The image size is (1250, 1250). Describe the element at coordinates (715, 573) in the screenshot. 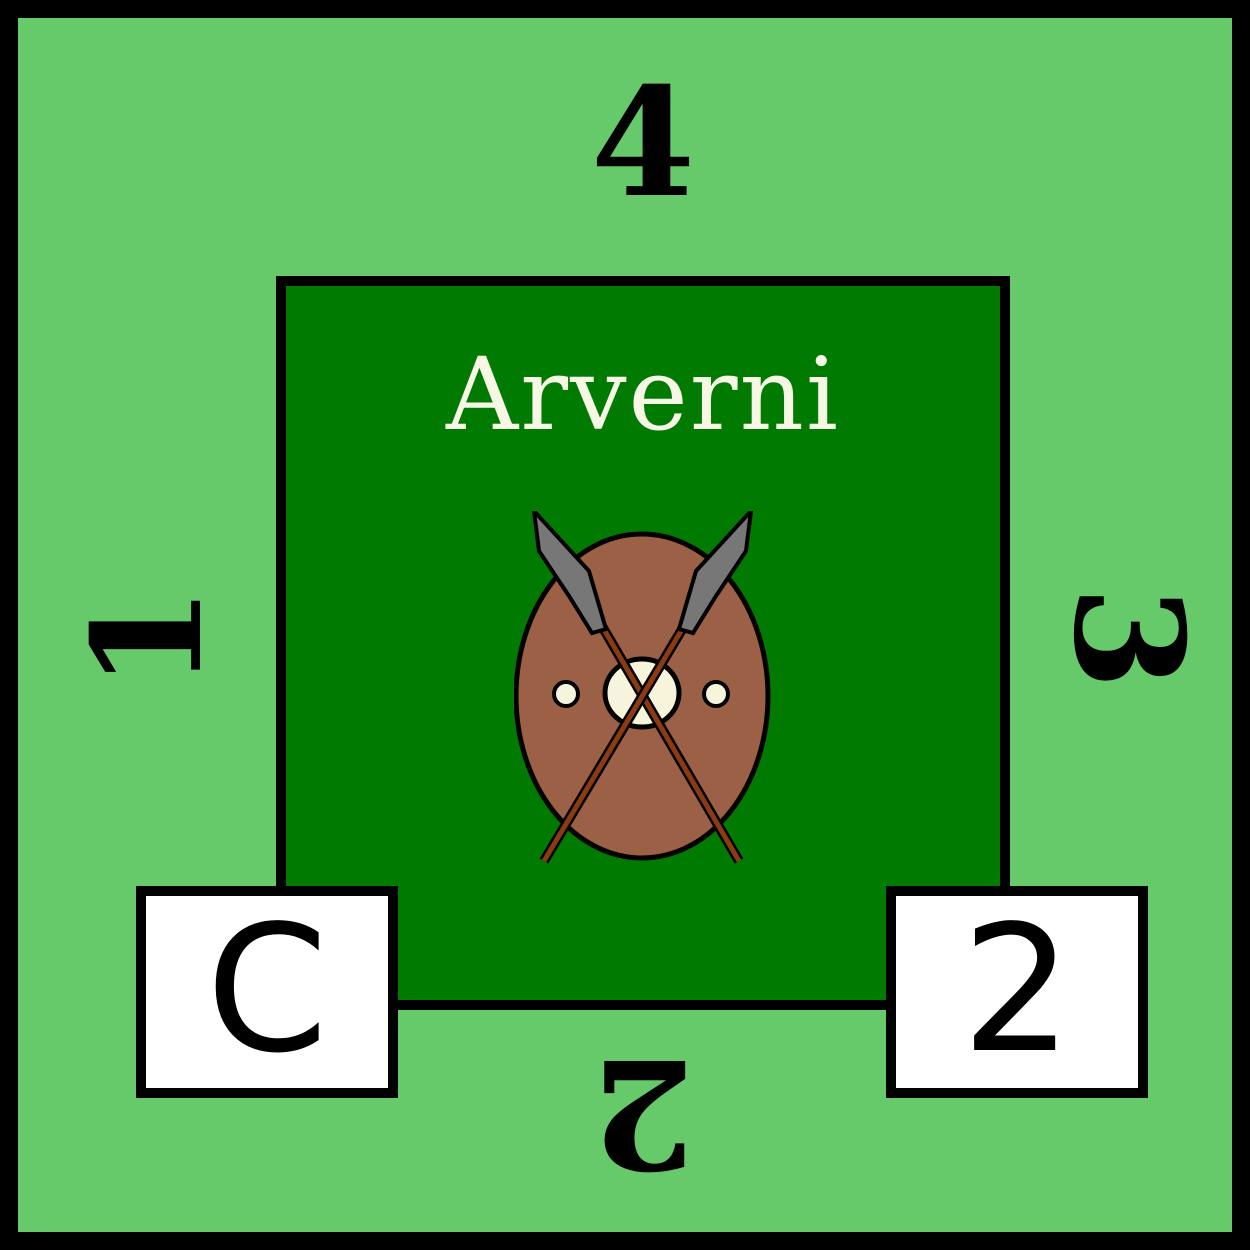

I see `spear-tip-right` at that location.